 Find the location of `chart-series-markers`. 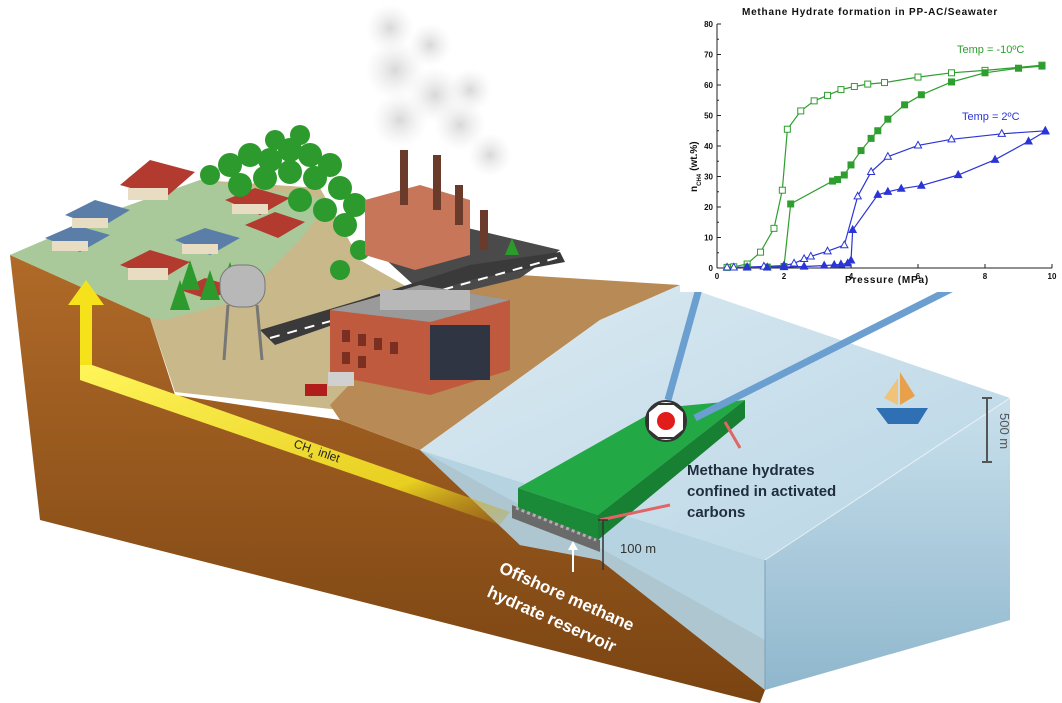

chart-series-markers is located at coordinates (886, 166).